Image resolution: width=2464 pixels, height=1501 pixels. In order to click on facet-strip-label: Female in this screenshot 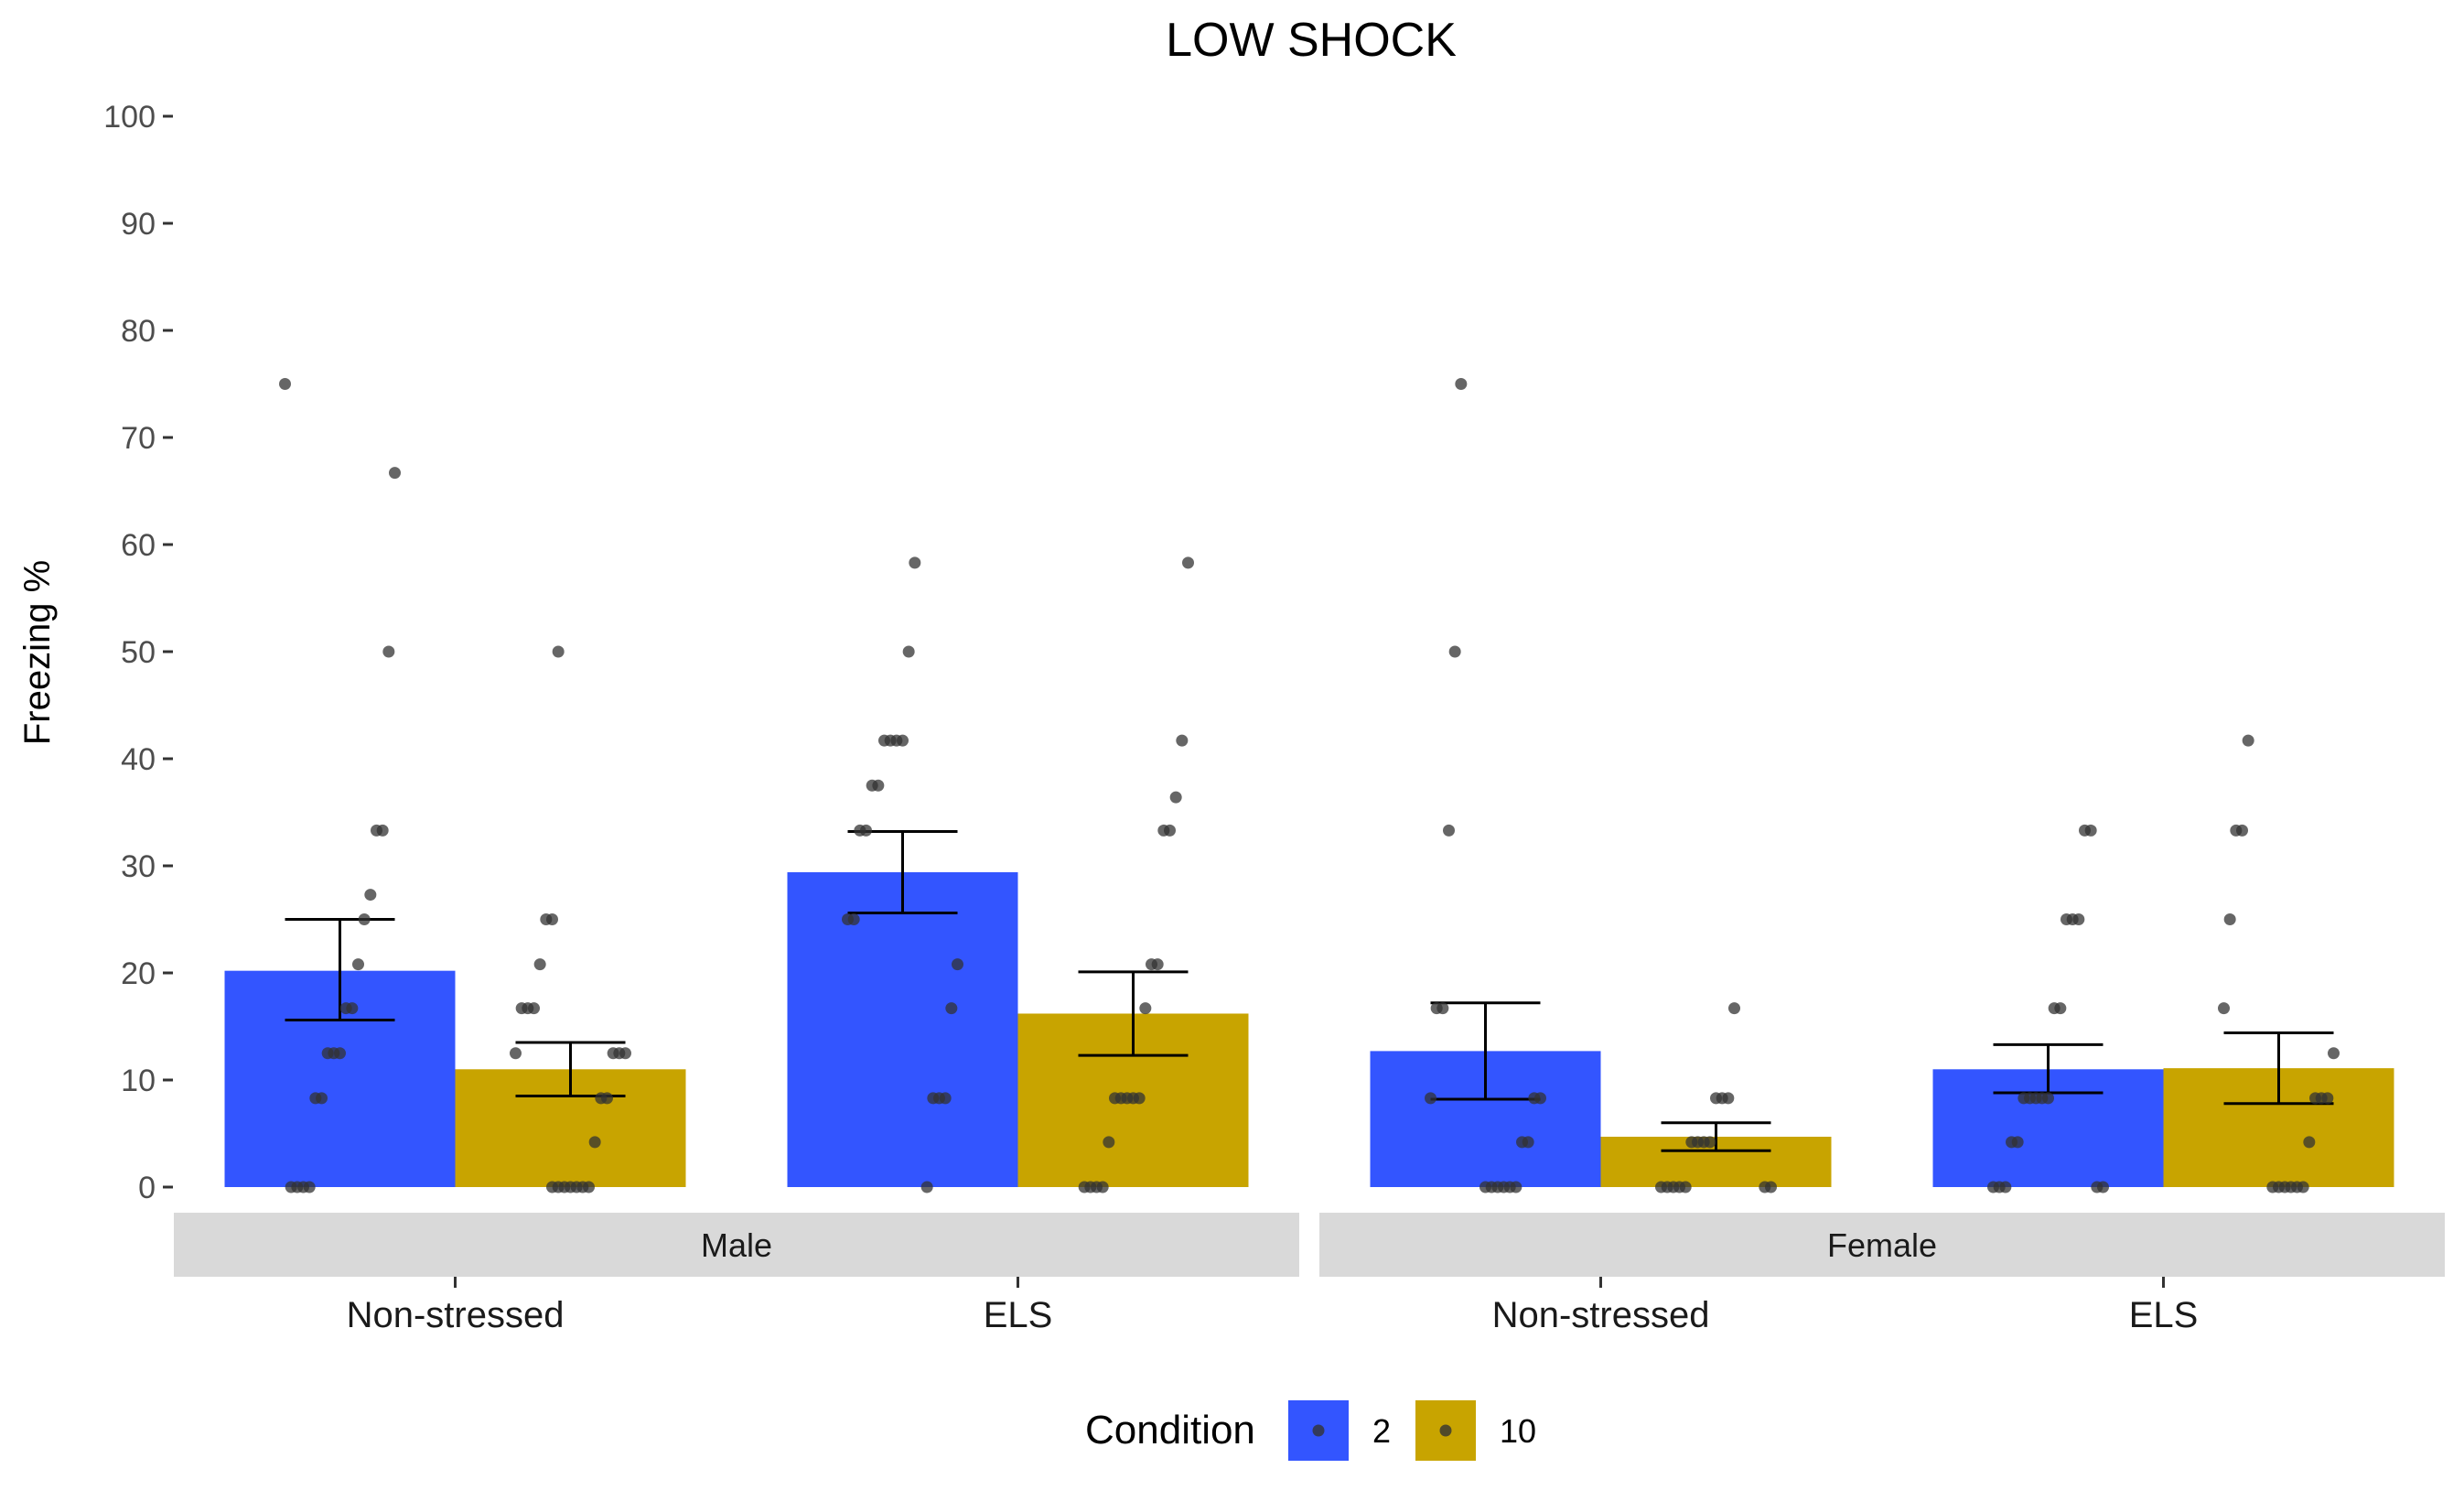, I will do `click(1882, 1245)`.